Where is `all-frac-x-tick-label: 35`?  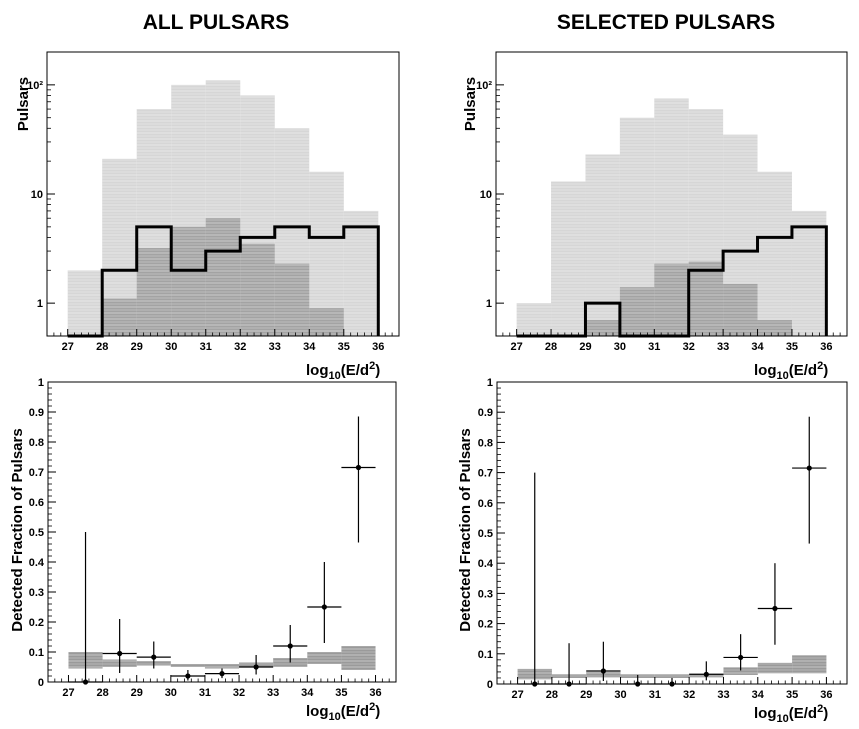 all-frac-x-tick-label: 35 is located at coordinates (341, 693).